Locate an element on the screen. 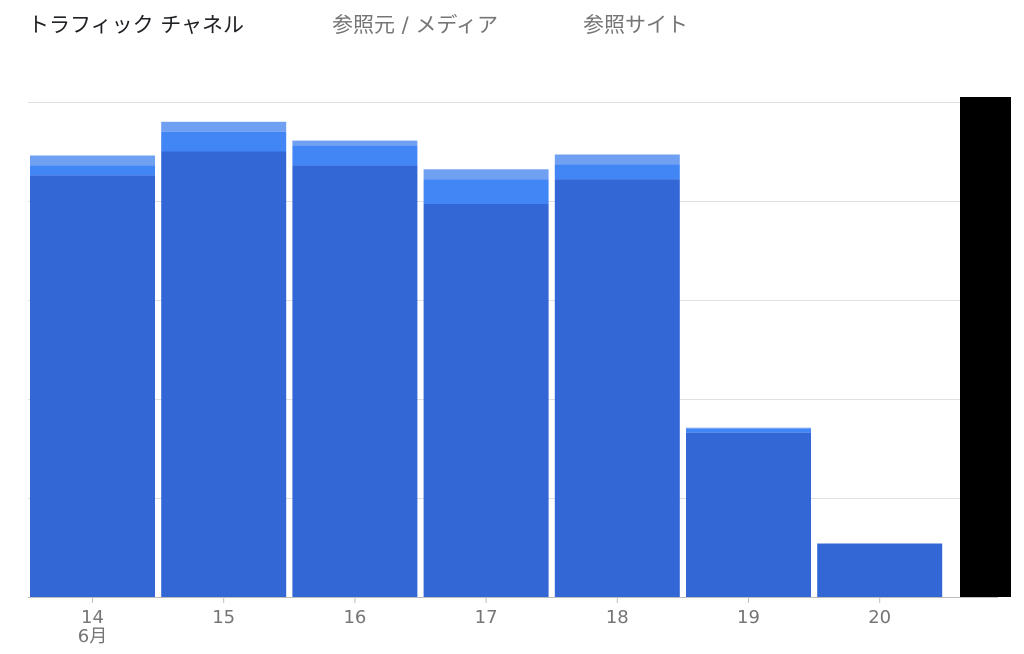 Image resolution: width=1024 pixels, height=654 pixels. x-tick-label-16: 16 is located at coordinates (354, 617).